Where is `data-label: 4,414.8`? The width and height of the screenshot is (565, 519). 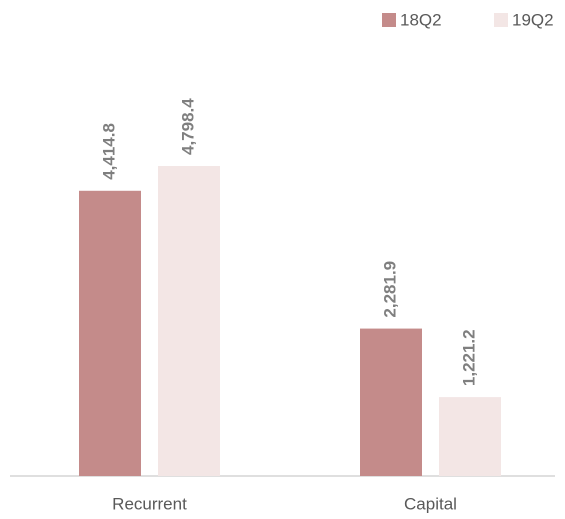 data-label: 4,414.8 is located at coordinates (108, 151).